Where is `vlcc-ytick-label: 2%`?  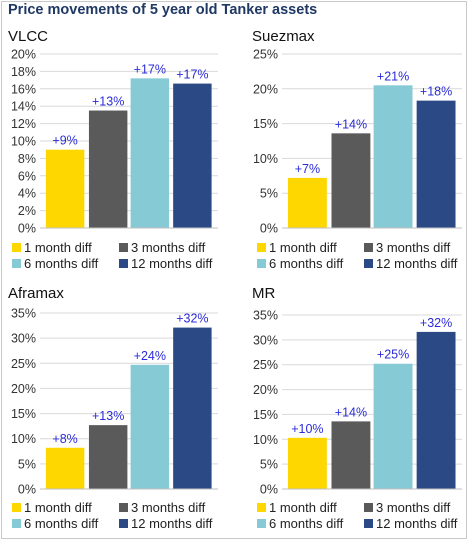 vlcc-ytick-label: 2% is located at coordinates (27, 211).